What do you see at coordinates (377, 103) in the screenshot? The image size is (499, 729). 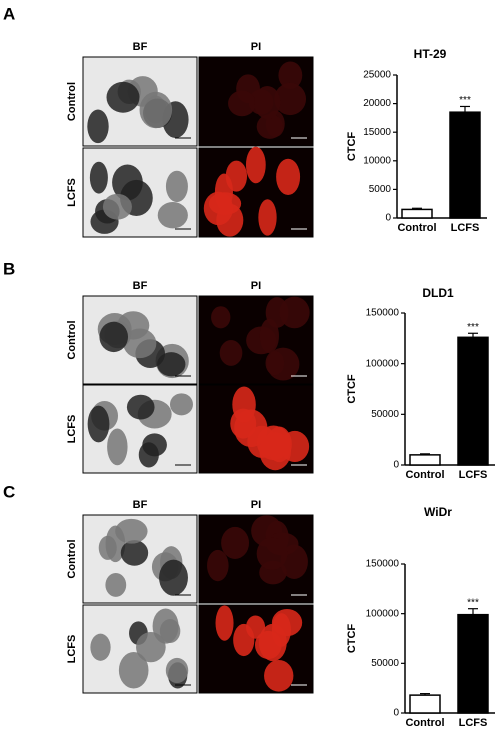 I see `y-tick-label: 20000` at bounding box center [377, 103].